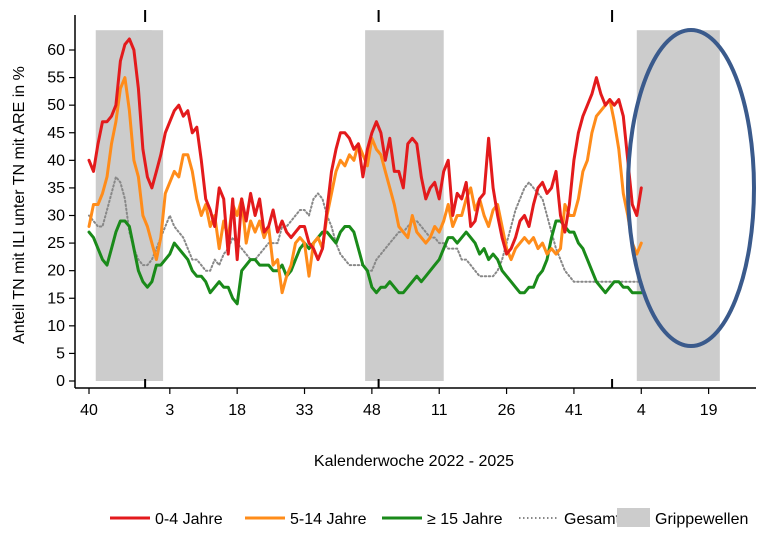 The image size is (776, 533). Describe the element at coordinates (56, 133) in the screenshot. I see `y-tick-label: 45` at that location.